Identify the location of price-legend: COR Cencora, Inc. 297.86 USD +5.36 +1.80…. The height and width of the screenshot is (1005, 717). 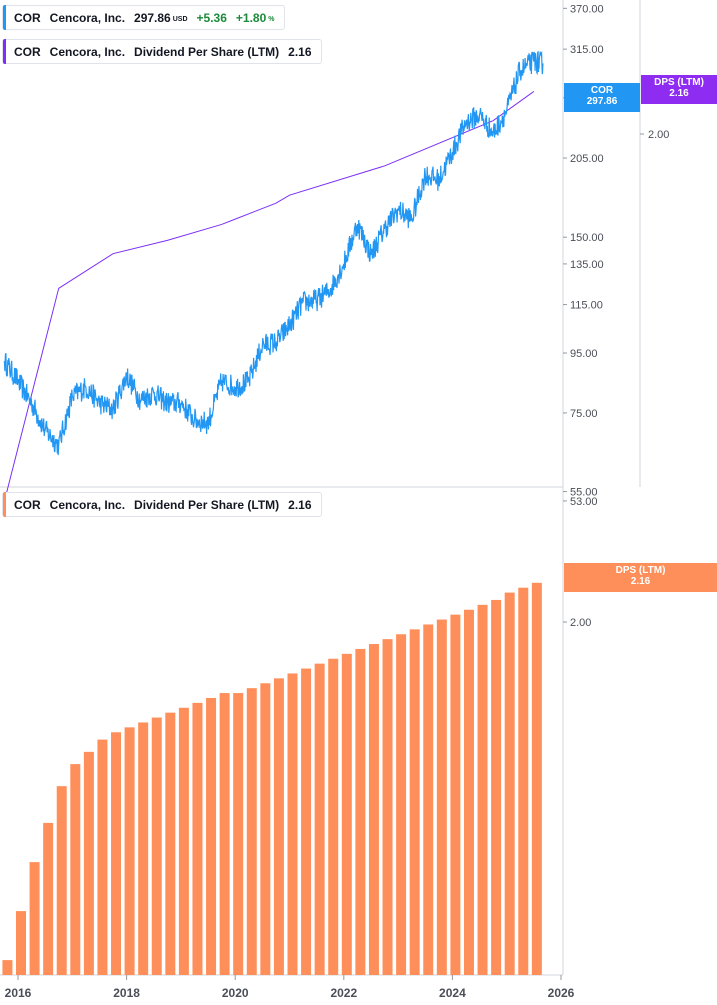
(143, 17).